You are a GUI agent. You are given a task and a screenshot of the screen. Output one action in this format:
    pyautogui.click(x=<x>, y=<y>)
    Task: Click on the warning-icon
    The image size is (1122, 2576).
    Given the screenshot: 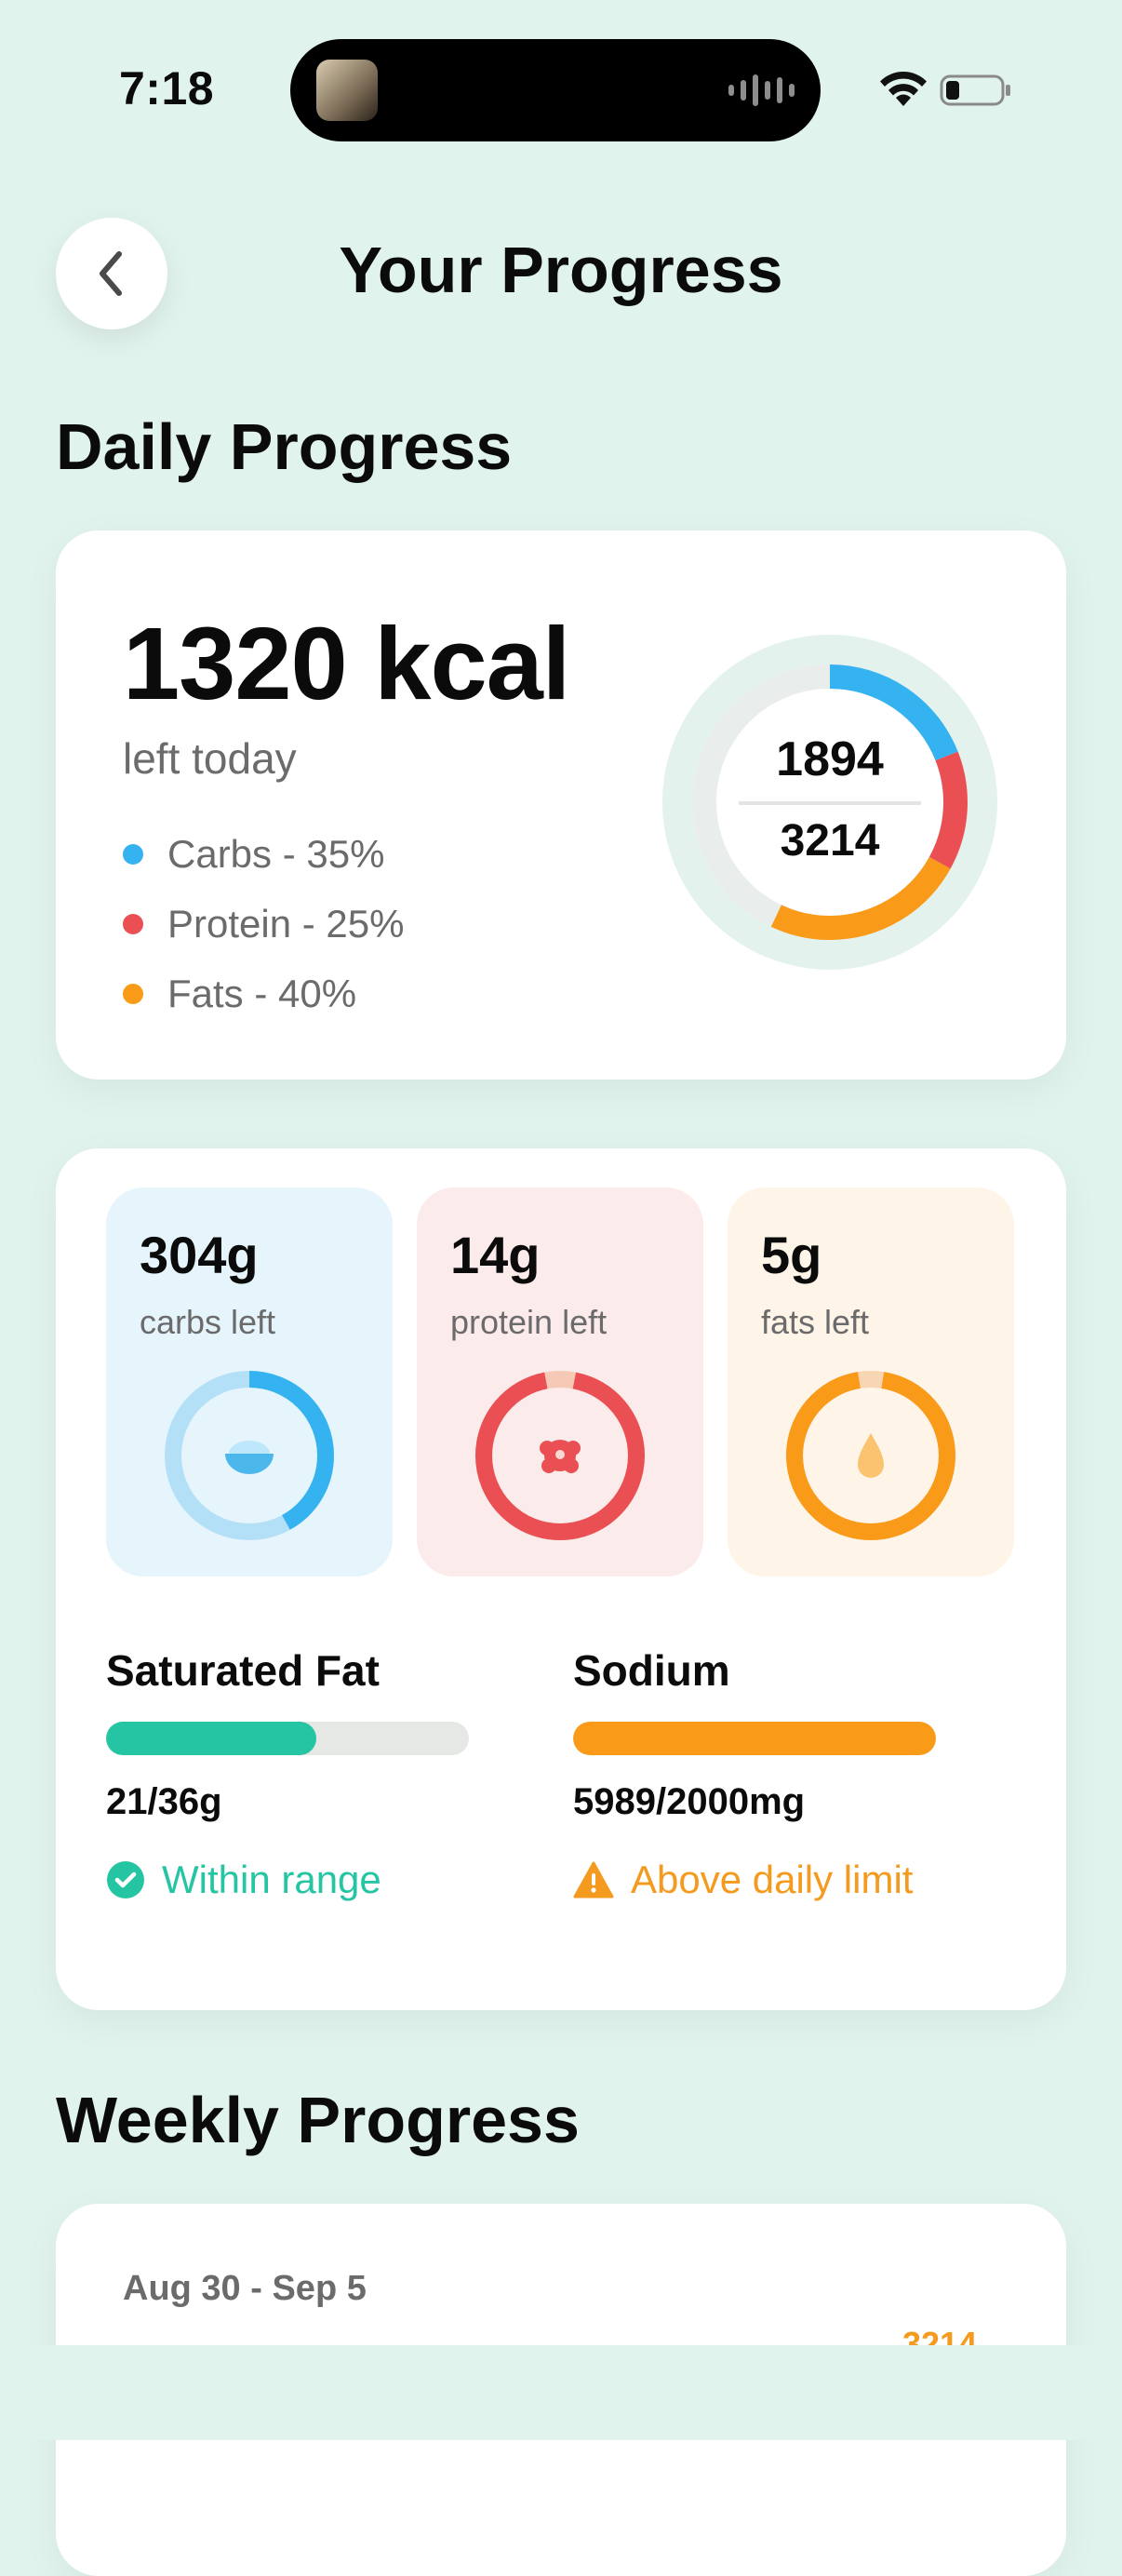 What is the action you would take?
    pyautogui.click(x=593, y=1879)
    